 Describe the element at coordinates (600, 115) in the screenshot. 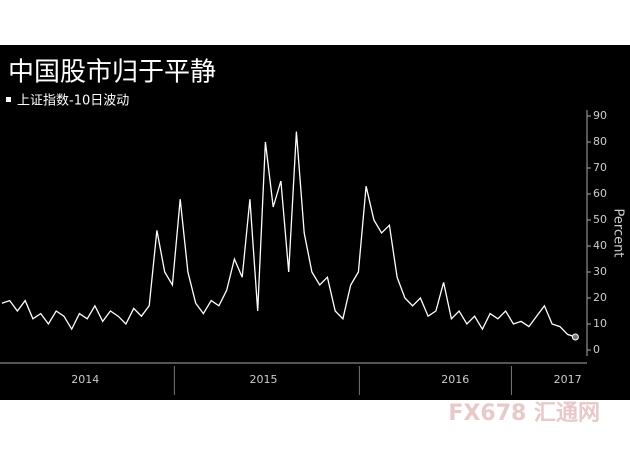

I see `y-tick-label: 90` at that location.